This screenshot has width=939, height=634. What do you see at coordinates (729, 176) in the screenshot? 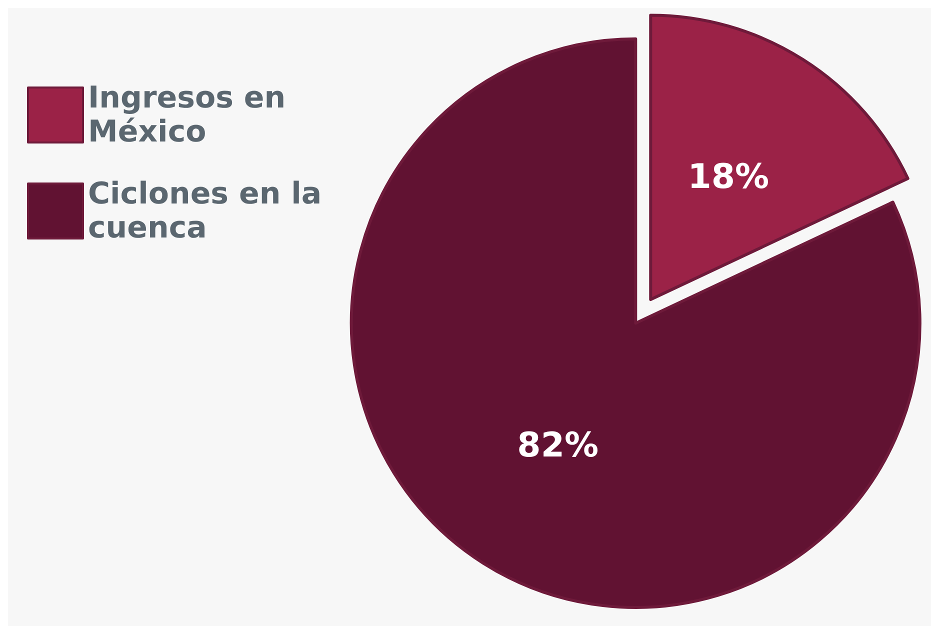
I see `data-label: 18%` at bounding box center [729, 176].